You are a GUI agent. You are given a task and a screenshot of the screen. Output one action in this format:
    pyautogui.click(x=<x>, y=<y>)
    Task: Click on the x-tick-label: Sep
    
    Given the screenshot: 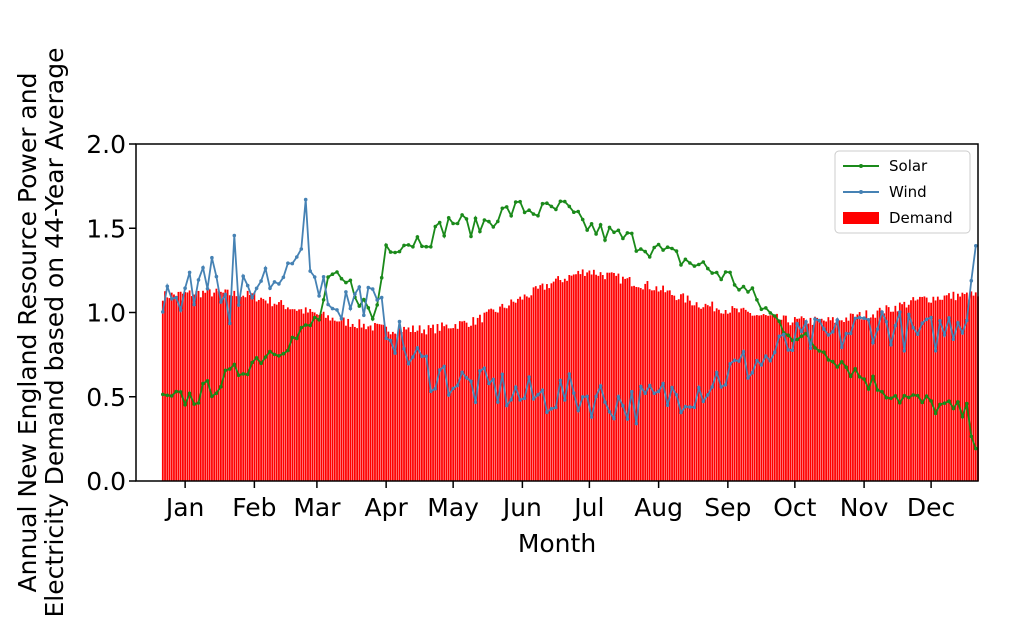 What is the action you would take?
    pyautogui.click(x=727, y=507)
    